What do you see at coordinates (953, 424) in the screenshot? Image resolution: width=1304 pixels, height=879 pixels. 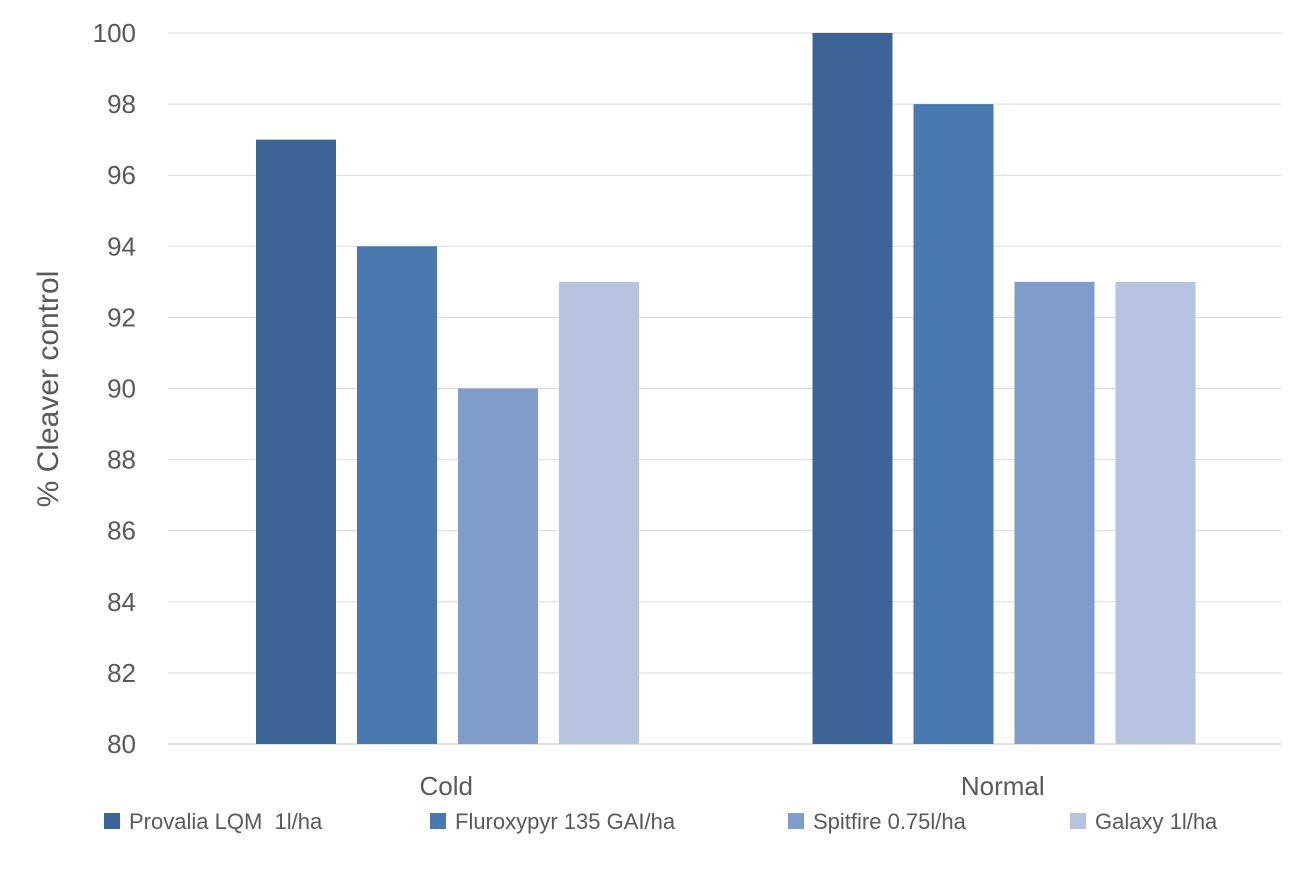 I see `bar-2-normal` at bounding box center [953, 424].